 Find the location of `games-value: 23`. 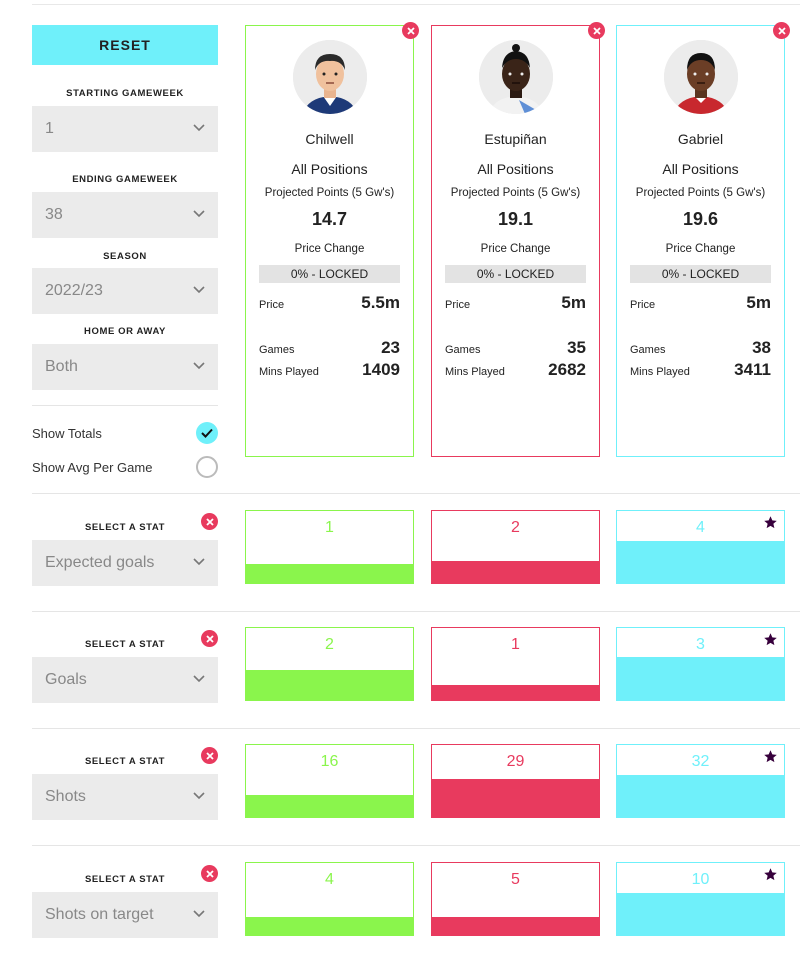

games-value: 23 is located at coordinates (390, 347).